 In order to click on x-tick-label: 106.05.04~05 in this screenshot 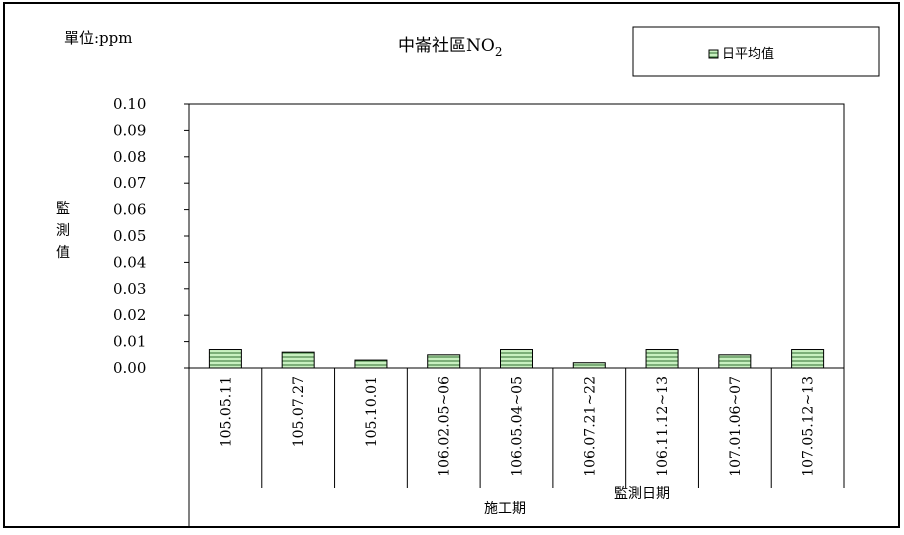, I will do `click(518, 426)`.